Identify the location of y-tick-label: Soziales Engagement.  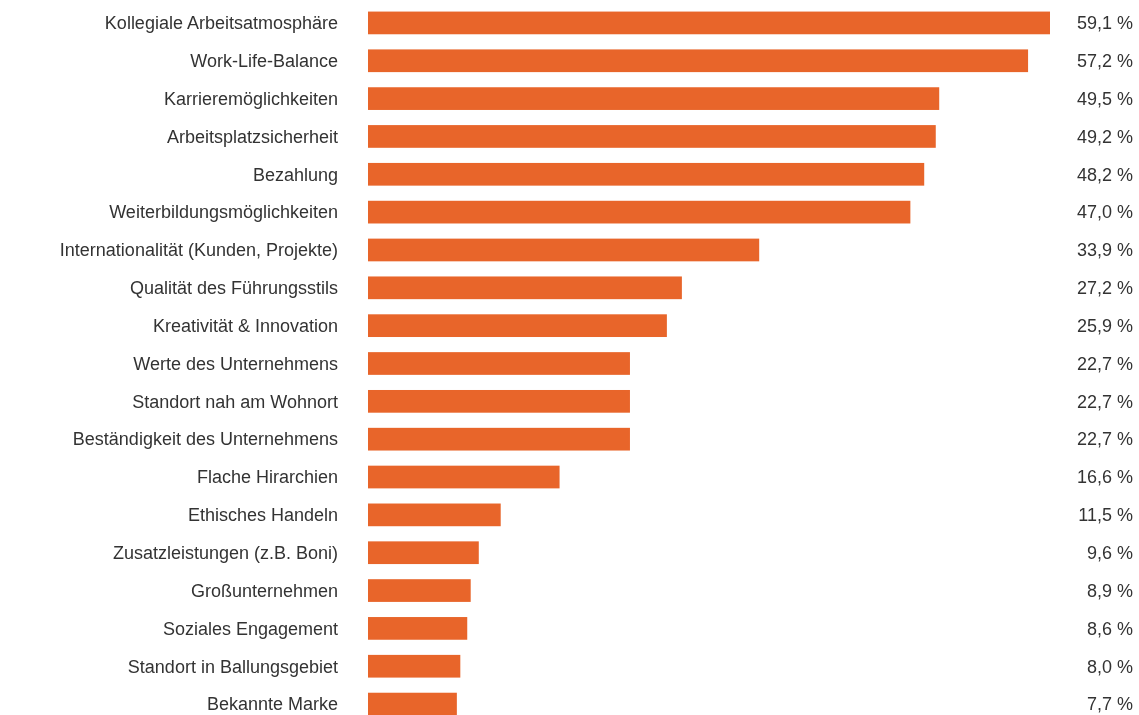
(250, 628).